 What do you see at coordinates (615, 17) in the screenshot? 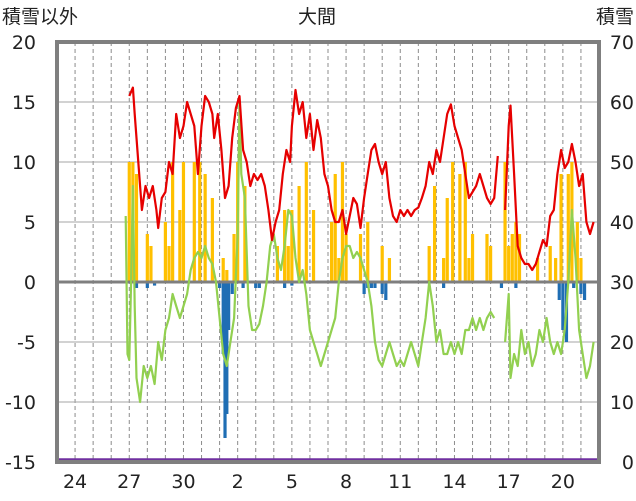
I see `right-axis-label: 積雪` at bounding box center [615, 17].